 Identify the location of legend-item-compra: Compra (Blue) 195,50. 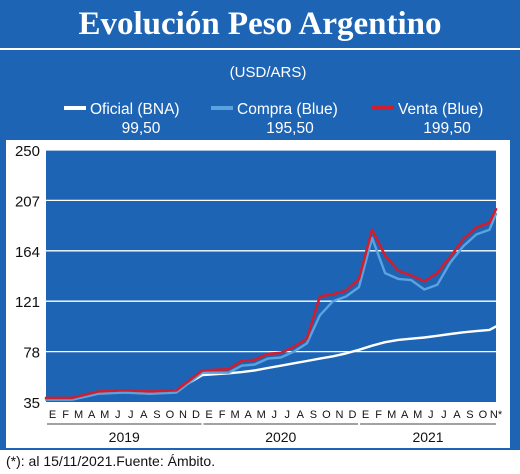
(274, 119).